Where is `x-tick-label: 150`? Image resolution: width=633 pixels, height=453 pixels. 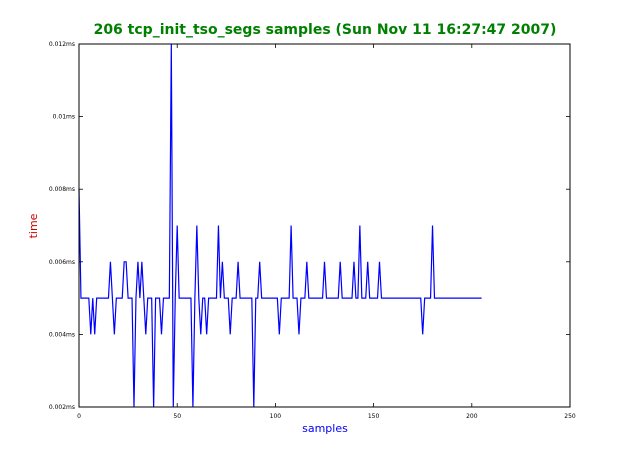
x-tick-label: 150 is located at coordinates (374, 416).